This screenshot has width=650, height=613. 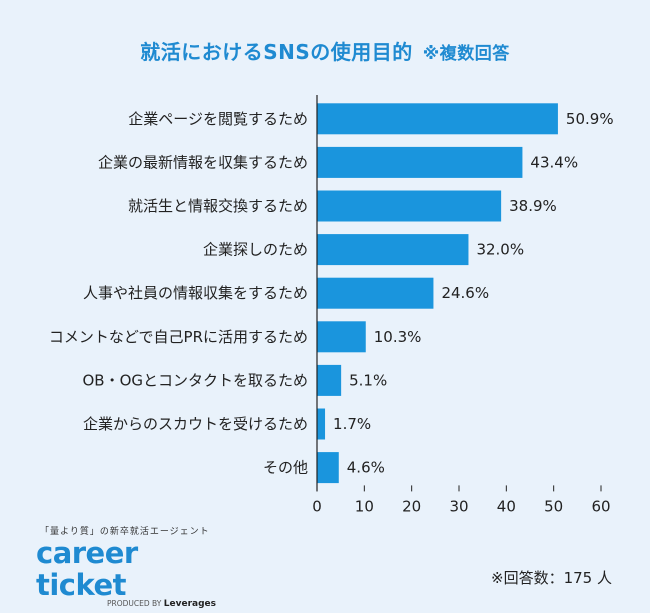 I want to click on x-tick-label-50: 50, so click(x=553, y=506).